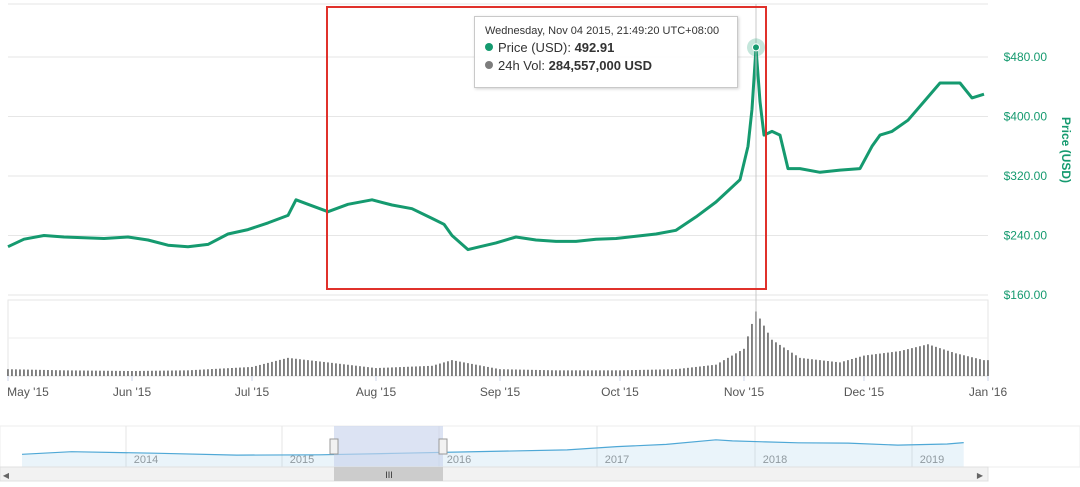 Image resolution: width=1080 pixels, height=487 pixels. I want to click on x-tick-label: Jun '15, so click(132, 392).